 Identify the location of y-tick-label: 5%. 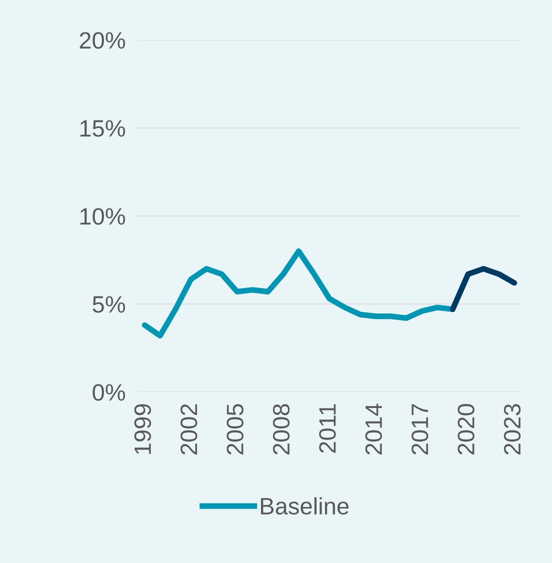
(109, 304).